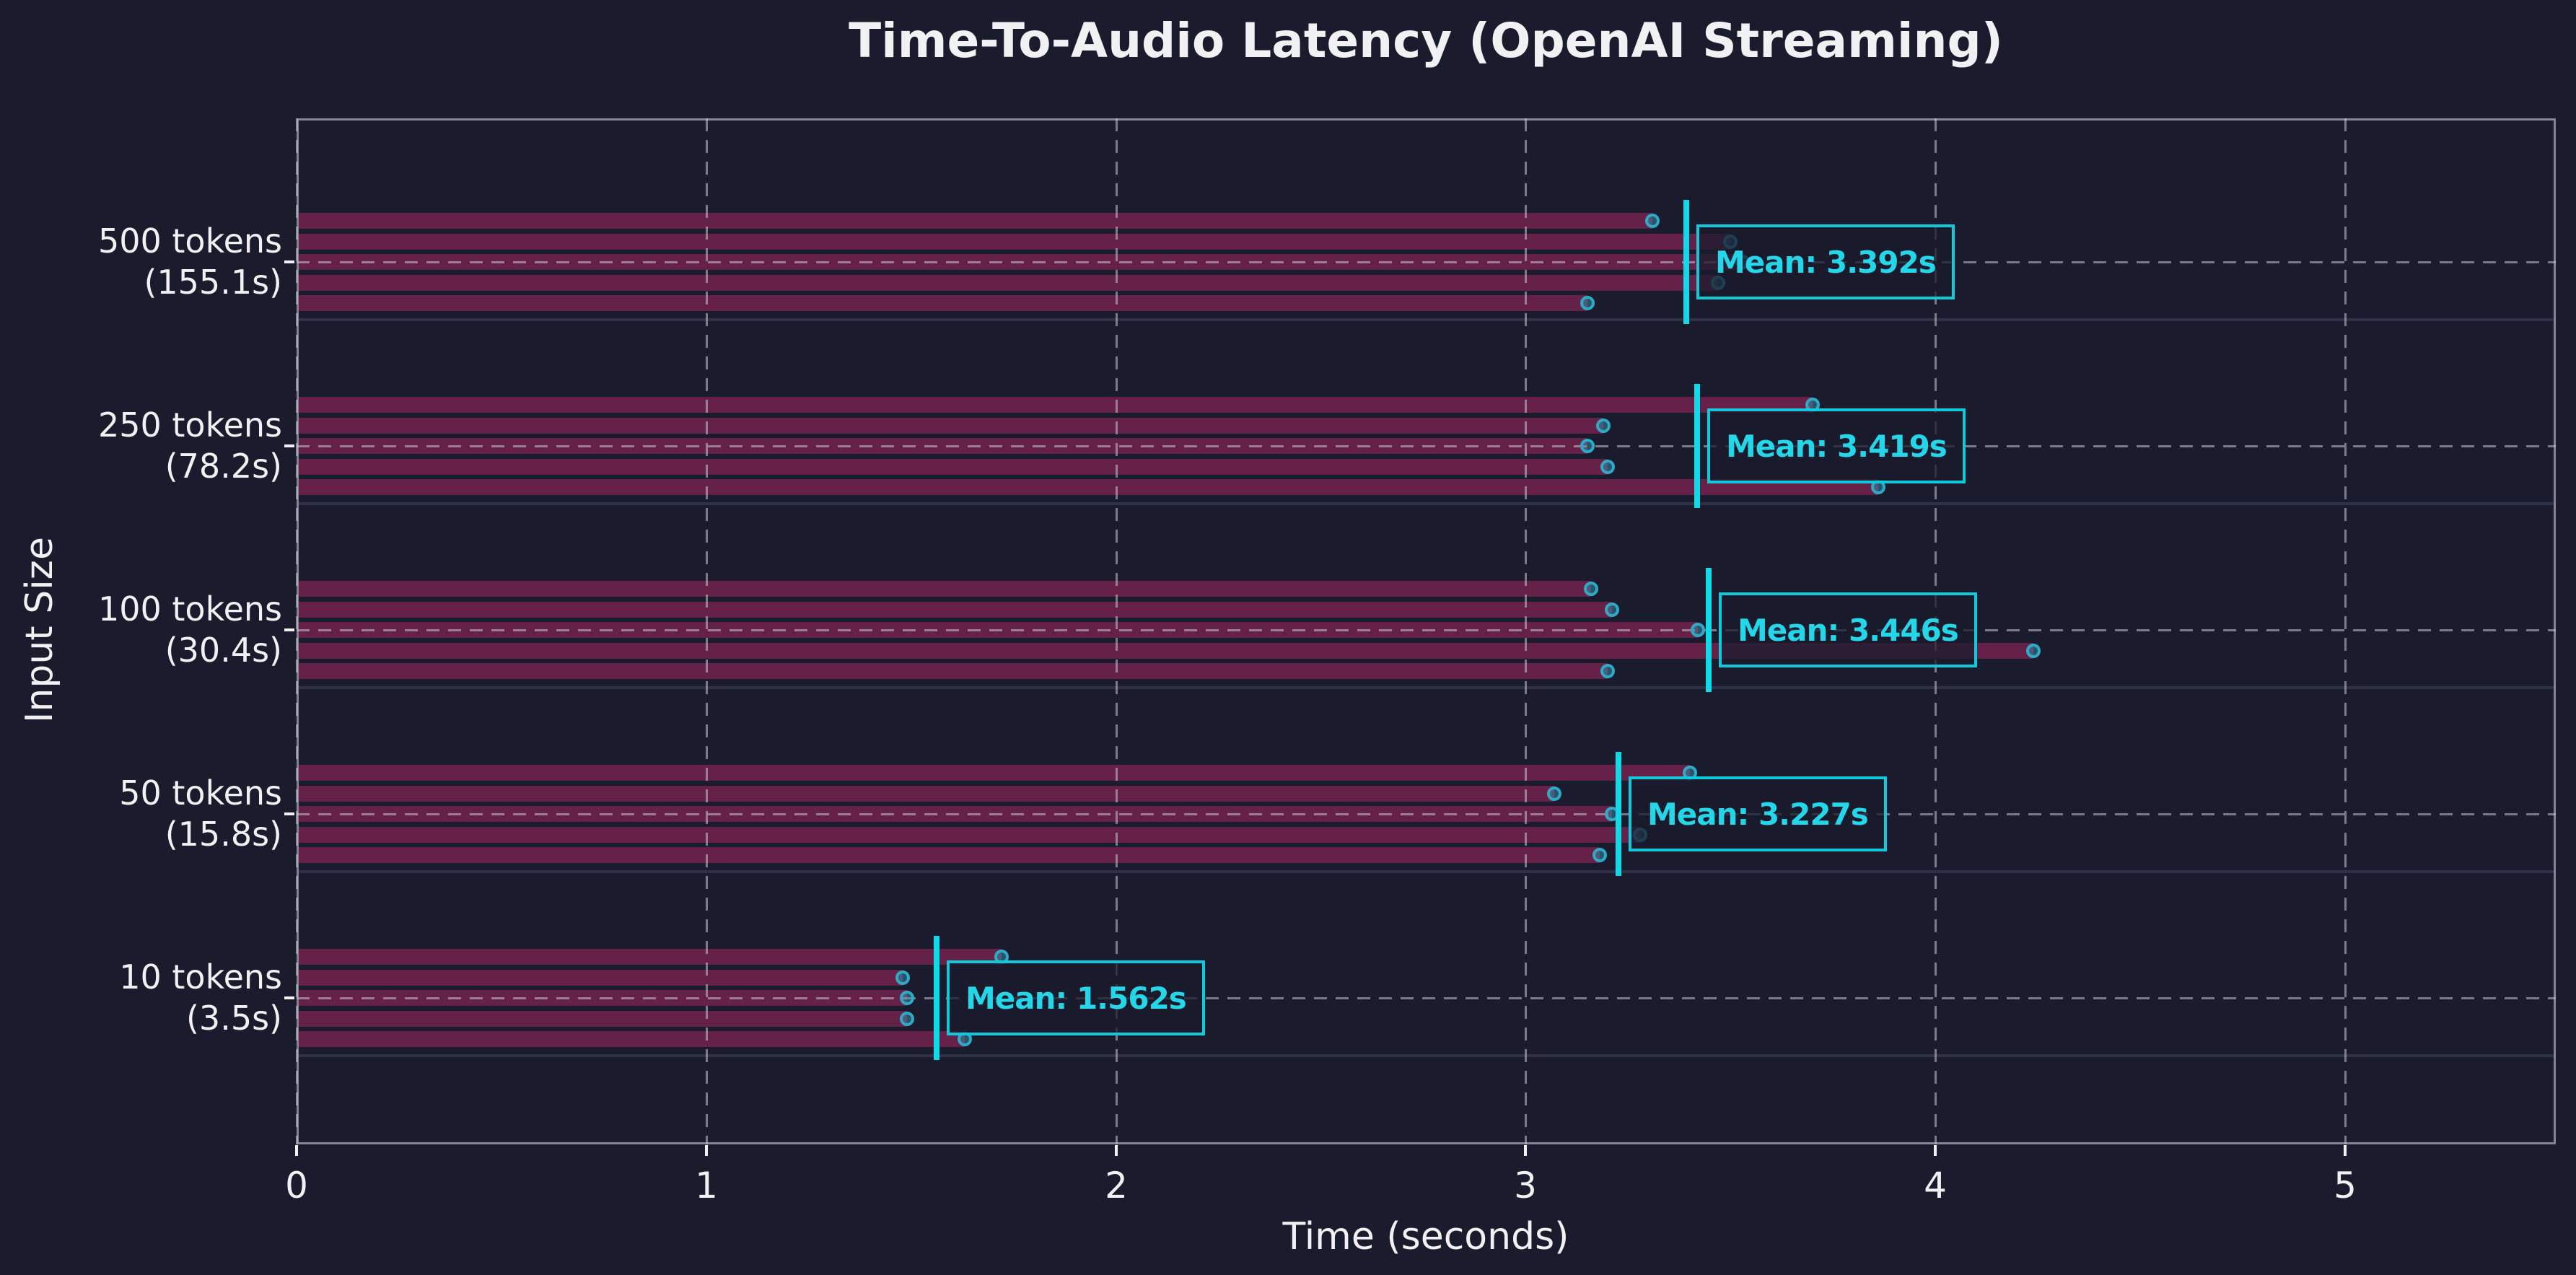 Image resolution: width=2576 pixels, height=1275 pixels. What do you see at coordinates (190, 262) in the screenshot?
I see `y-tick-label: 500 tokens (155.1s)` at bounding box center [190, 262].